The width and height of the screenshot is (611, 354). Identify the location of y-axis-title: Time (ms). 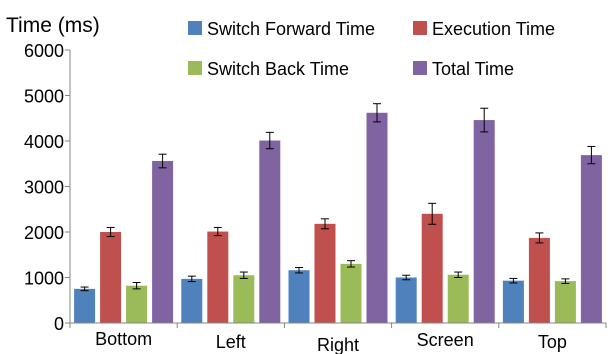
(53, 25).